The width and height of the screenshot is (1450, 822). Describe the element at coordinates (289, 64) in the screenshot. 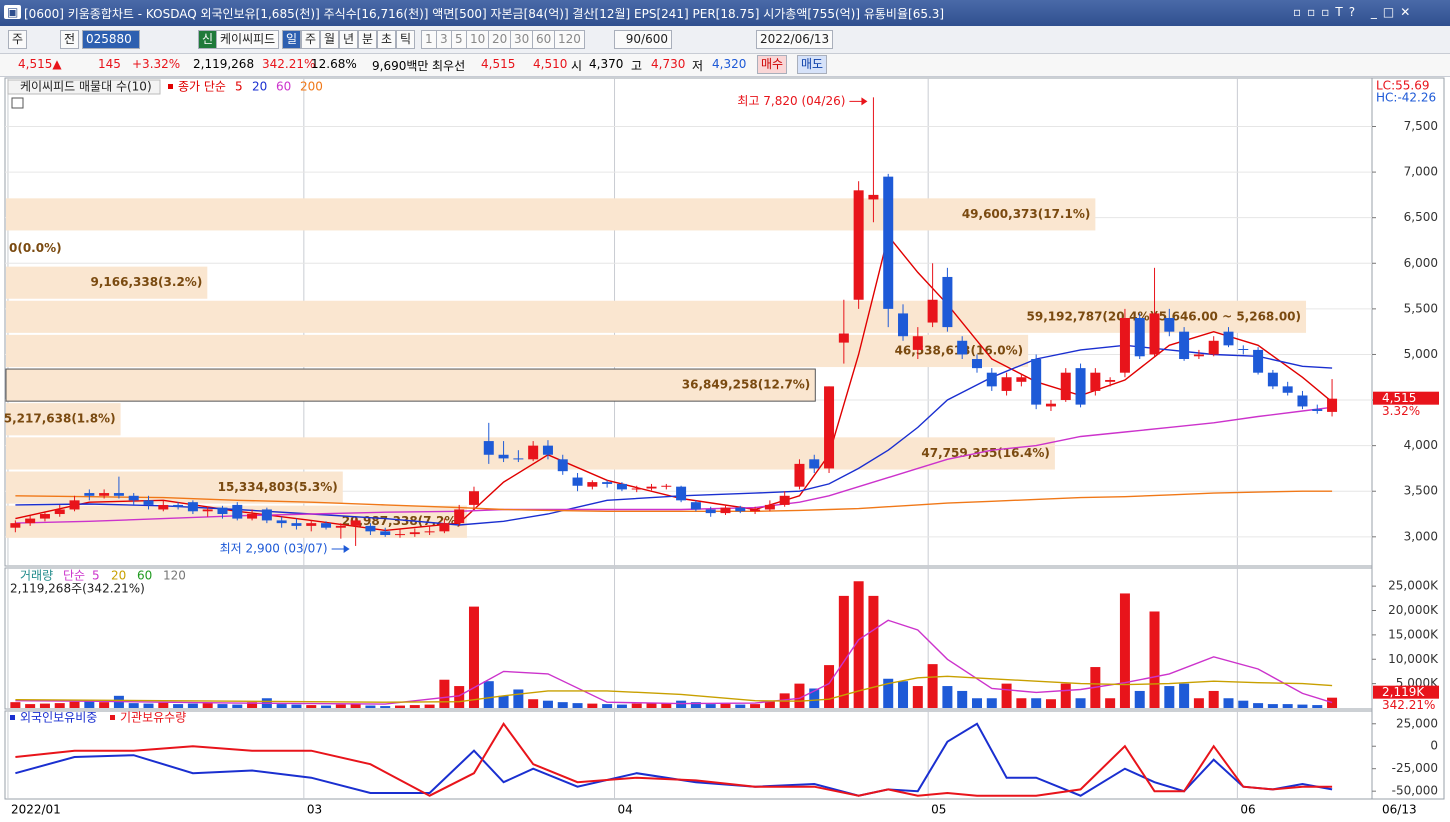

I see `volume-ratio: 342.21%` at that location.